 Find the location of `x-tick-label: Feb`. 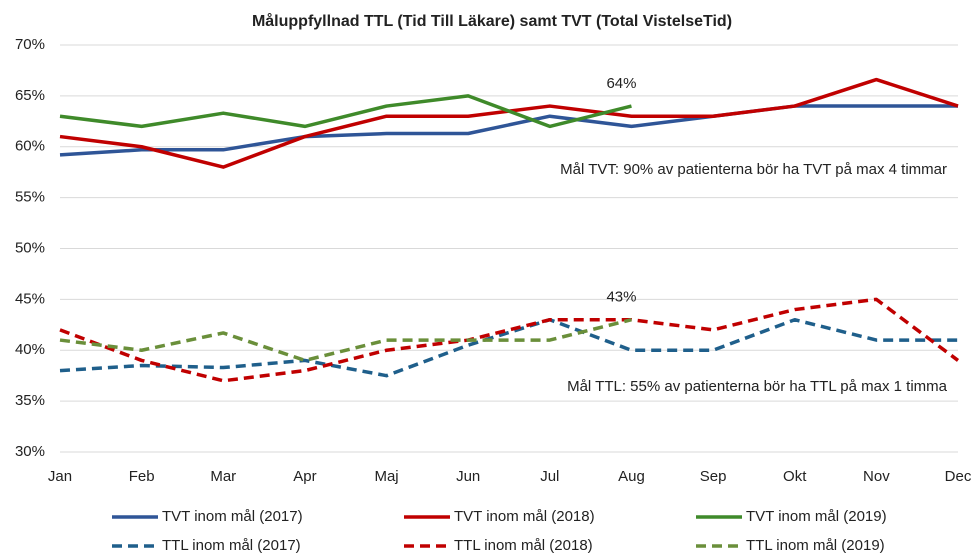

x-tick-label: Feb is located at coordinates (142, 476).